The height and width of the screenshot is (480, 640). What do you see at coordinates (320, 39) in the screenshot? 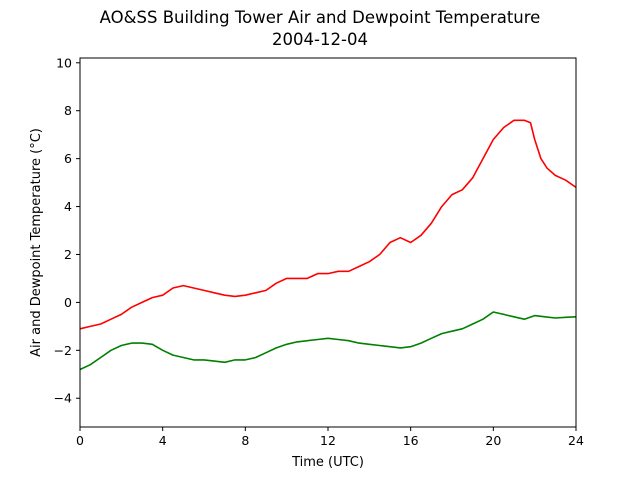
I see `chart-subtitle: 2004-12-04` at bounding box center [320, 39].